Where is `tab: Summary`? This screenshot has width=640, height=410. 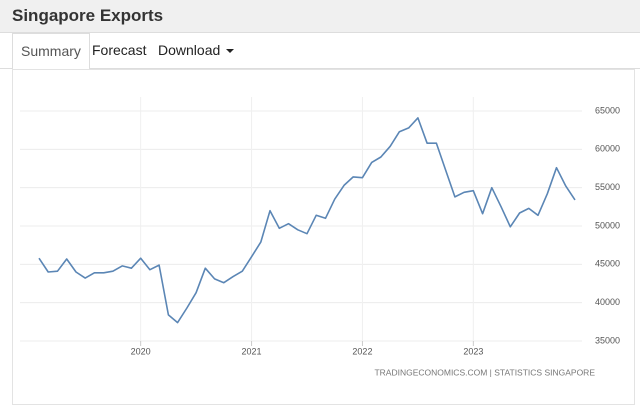
tab: Summary is located at coordinates (51, 51).